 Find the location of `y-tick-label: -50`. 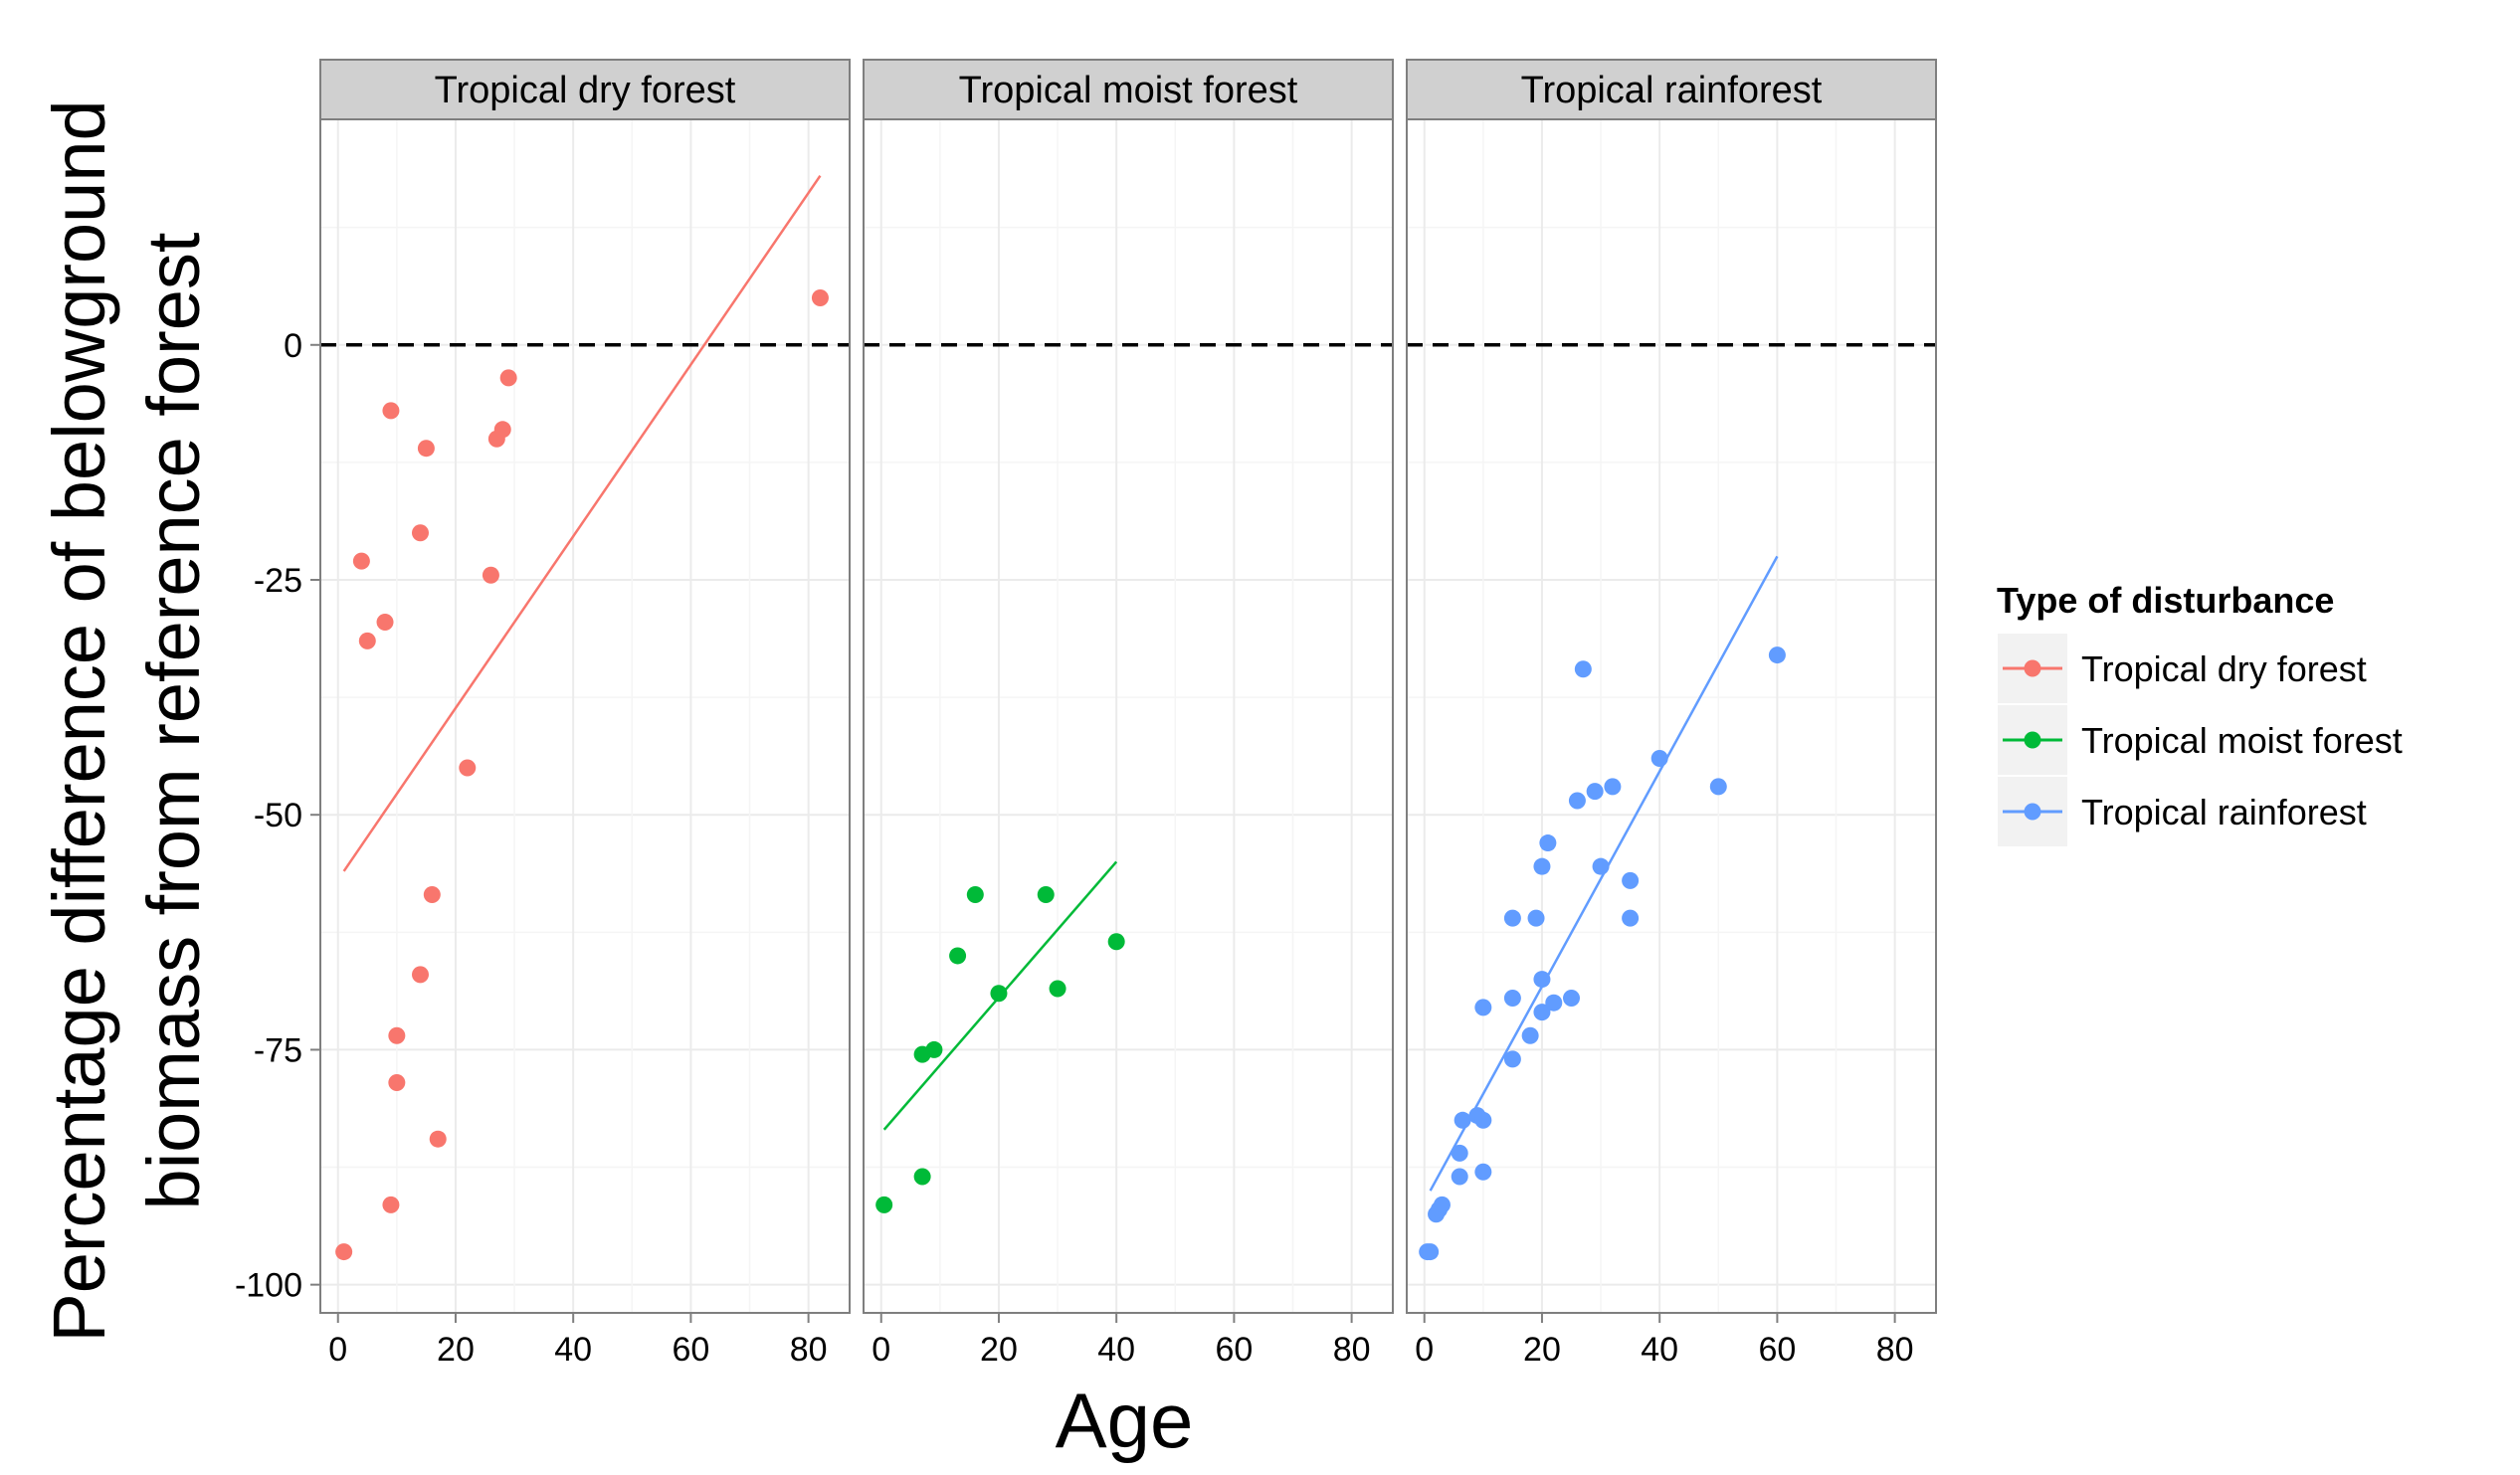

y-tick-label: -50 is located at coordinates (278, 815).